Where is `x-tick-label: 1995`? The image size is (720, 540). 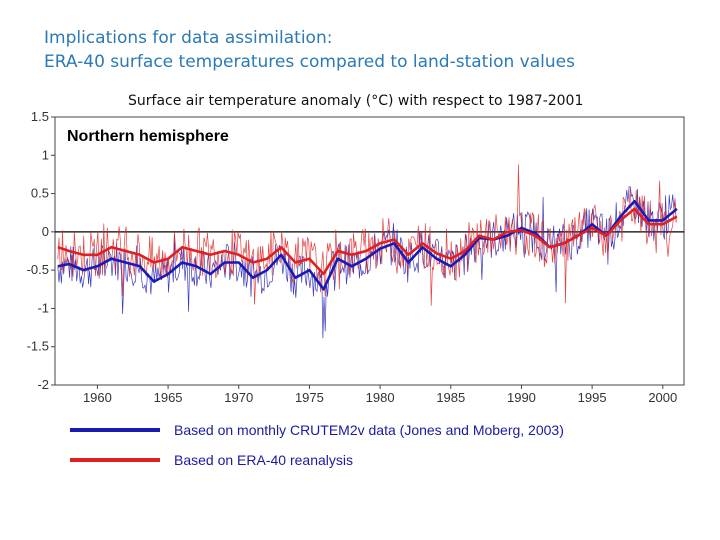
x-tick-label: 1995 is located at coordinates (592, 397).